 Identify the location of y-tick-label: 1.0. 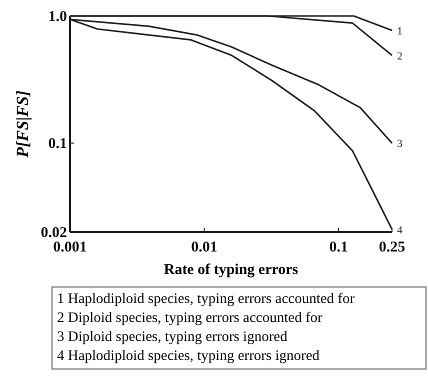
(57, 16).